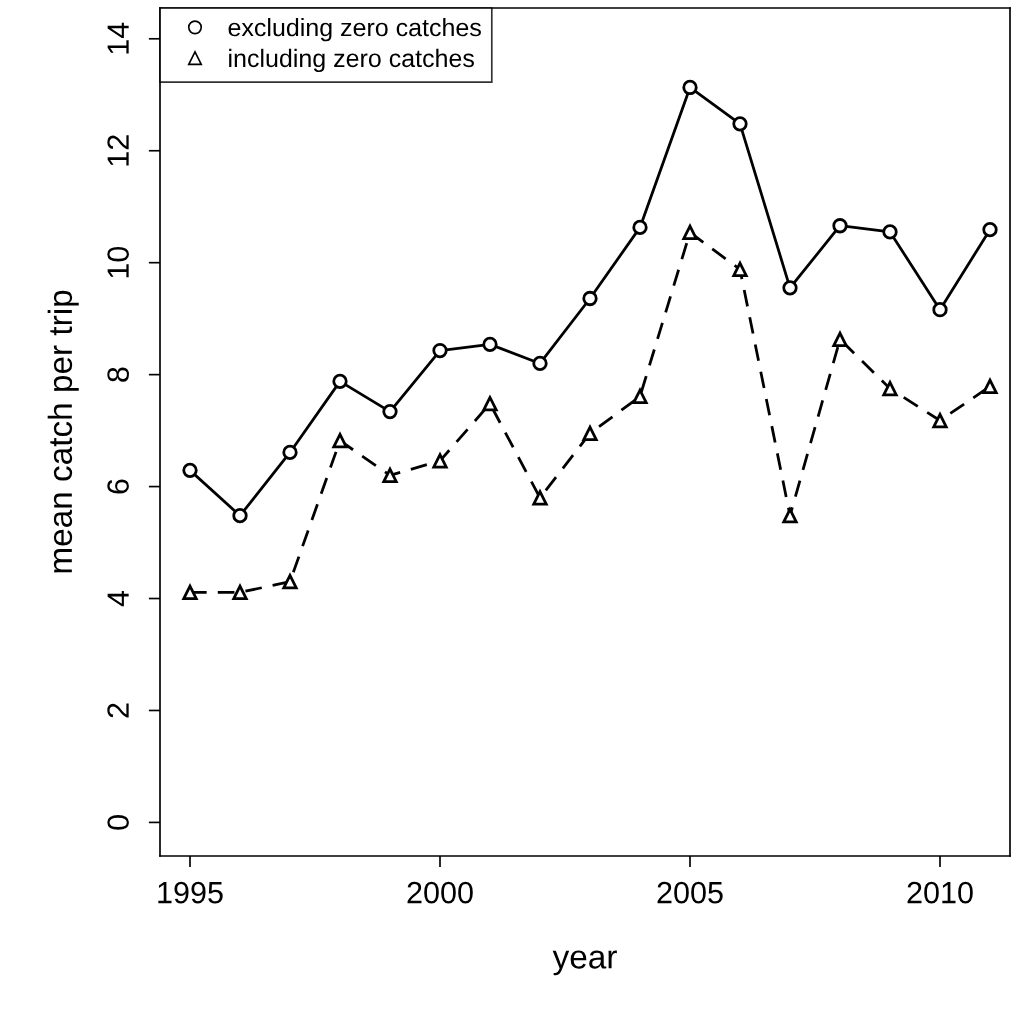 This screenshot has height=1013, width=1011. Describe the element at coordinates (354, 30) in the screenshot. I see `legend-label: excluding zero catches` at that location.